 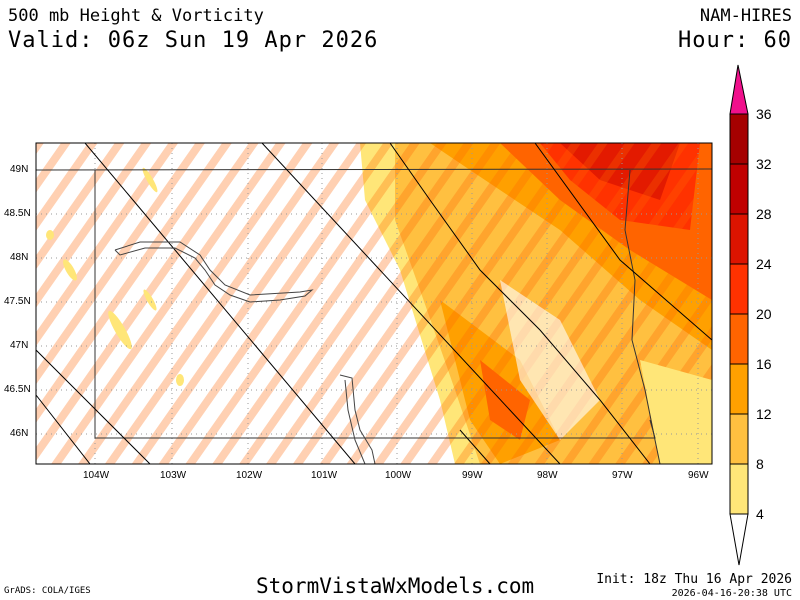 I want to click on map-title: 500 mb Height & Vorticity, so click(x=136, y=16).